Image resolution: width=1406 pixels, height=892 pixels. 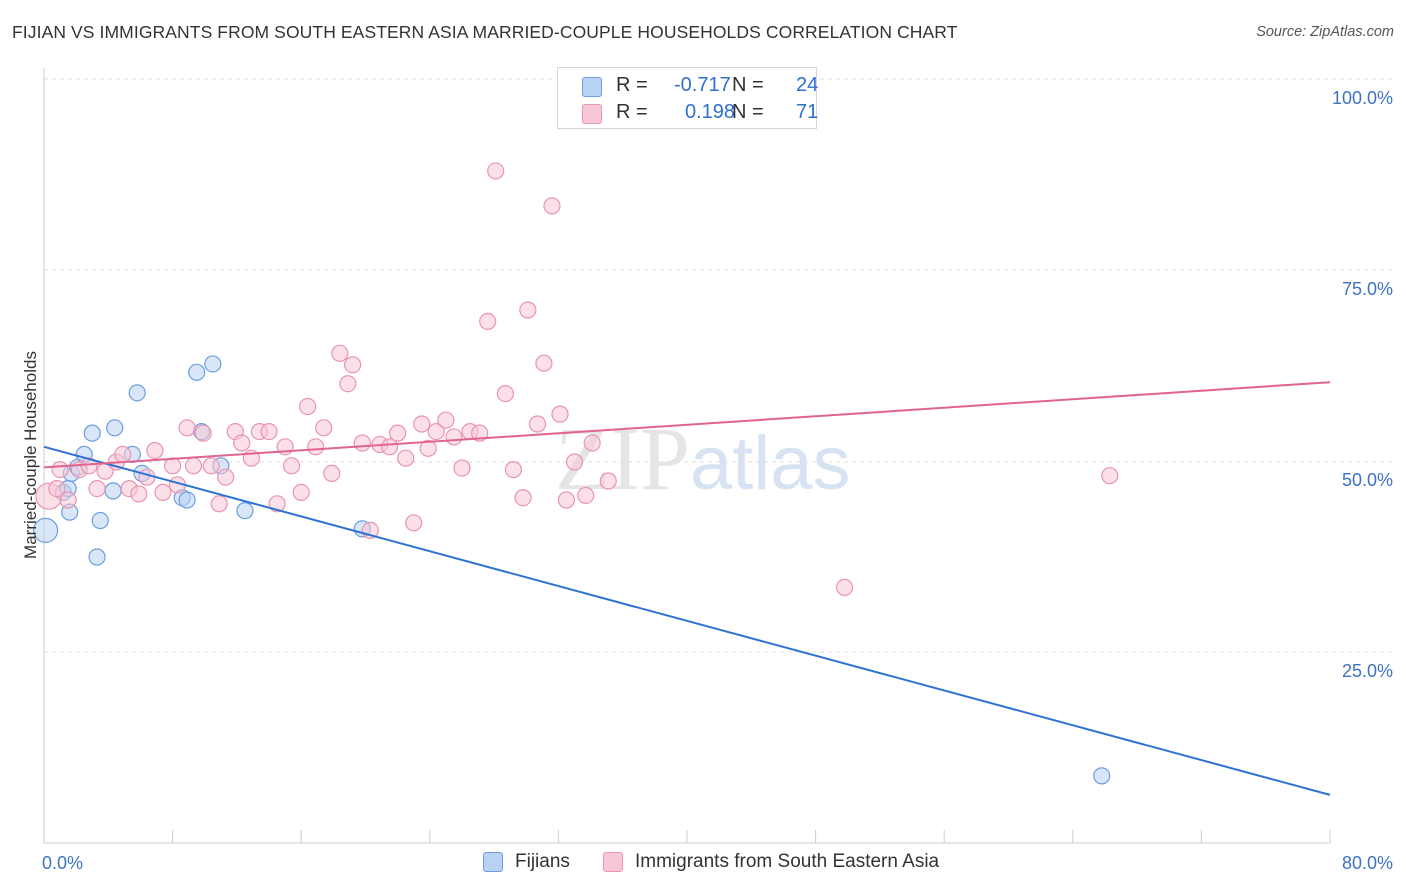 I want to click on bottom-legend-label: Fijians, so click(x=542, y=861).